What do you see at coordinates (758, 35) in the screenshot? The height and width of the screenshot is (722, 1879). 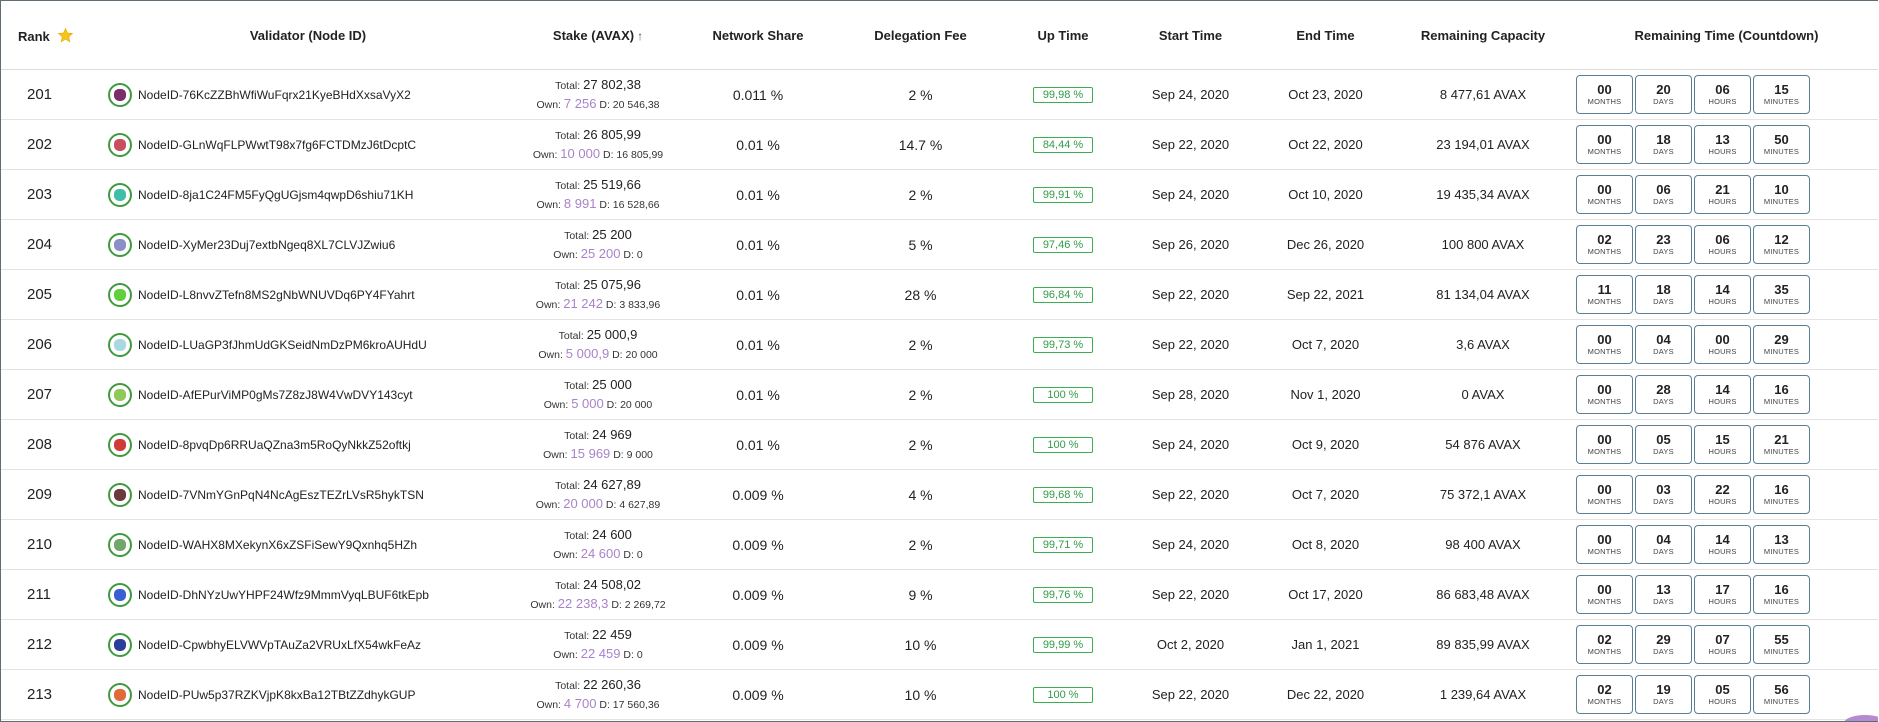 I see `network-share-header: Network Share` at bounding box center [758, 35].